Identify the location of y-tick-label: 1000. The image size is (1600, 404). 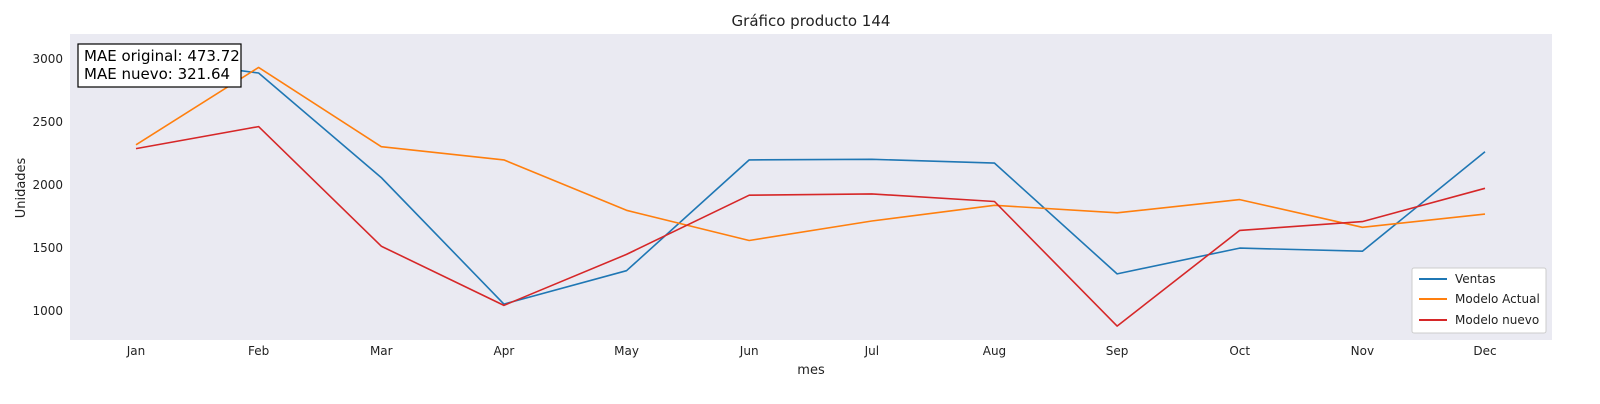
(47, 311).